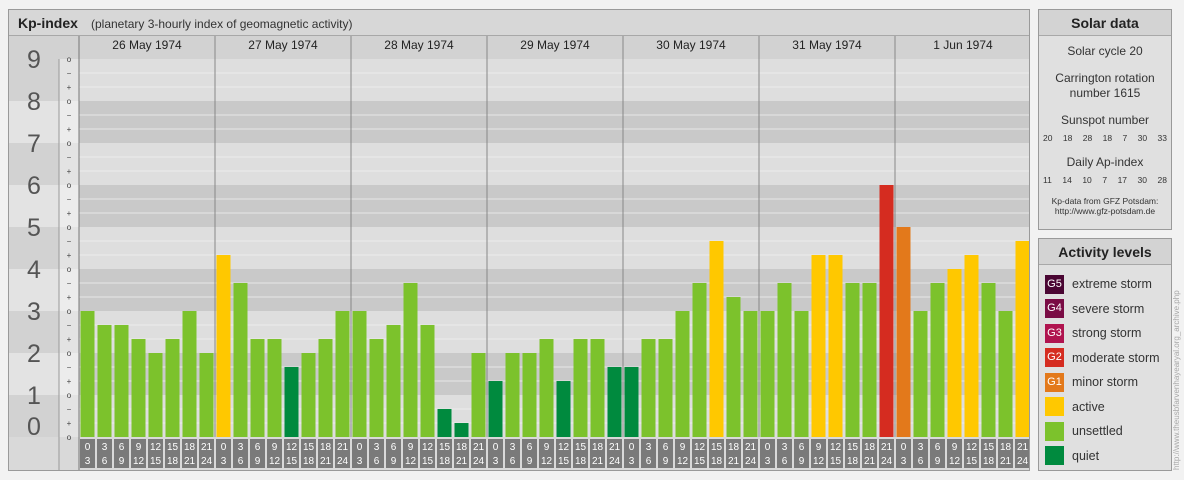 This screenshot has width=1184, height=480. Describe the element at coordinates (1122, 180) in the screenshot. I see `ap-value: 17` at that location.